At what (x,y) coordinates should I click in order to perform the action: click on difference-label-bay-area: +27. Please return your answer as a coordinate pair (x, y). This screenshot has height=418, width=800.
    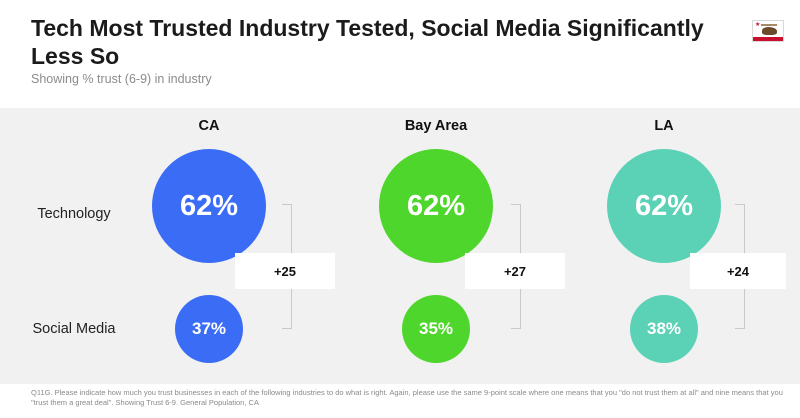
    Looking at the image, I should click on (515, 271).